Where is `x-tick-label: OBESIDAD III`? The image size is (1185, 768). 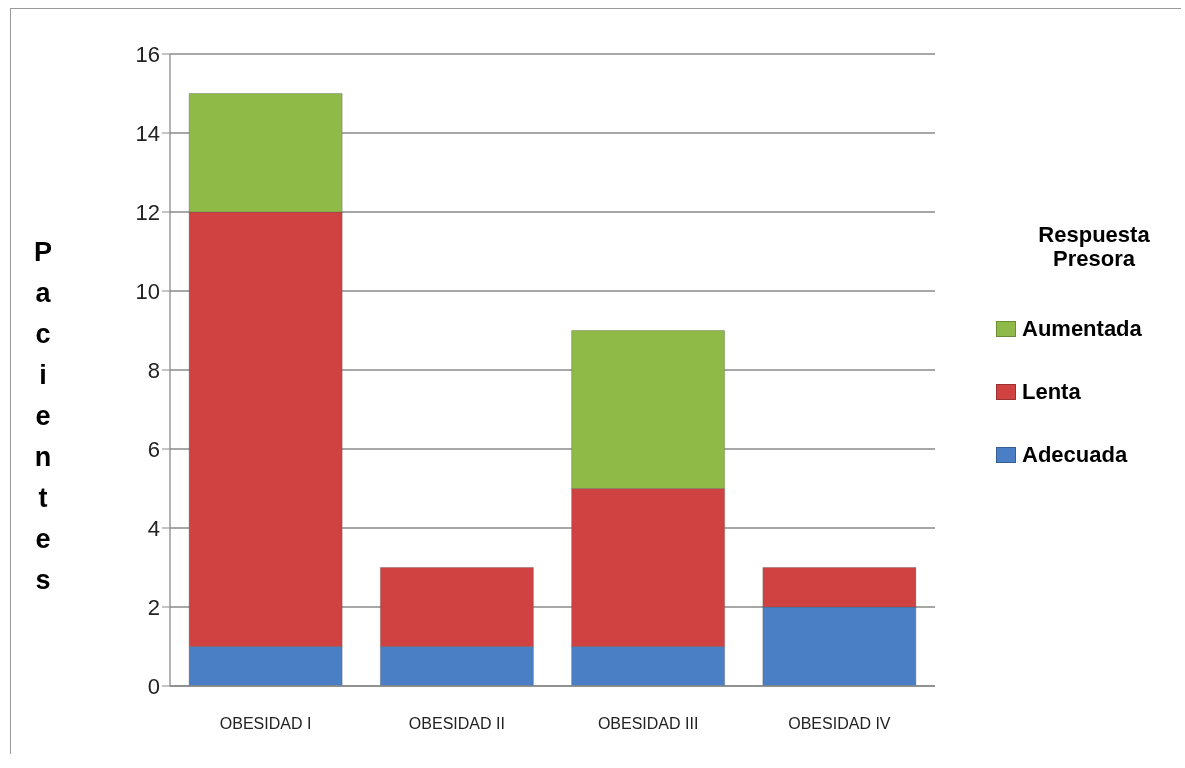
x-tick-label: OBESIDAD III is located at coordinates (648, 724).